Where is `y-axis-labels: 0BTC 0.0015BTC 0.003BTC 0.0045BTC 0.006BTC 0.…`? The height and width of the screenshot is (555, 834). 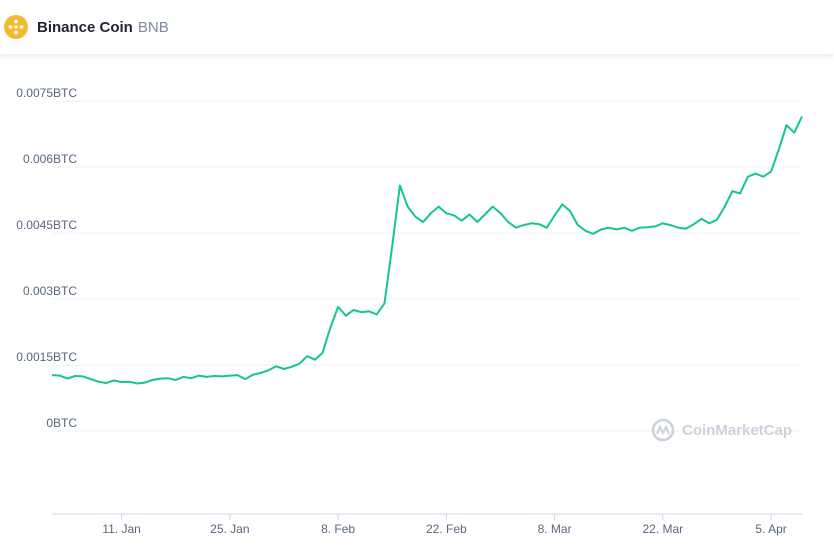
y-axis-labels: 0BTC 0.0015BTC 0.003BTC 0.0045BTC 0.006BTC 0.… is located at coordinates (46, 258).